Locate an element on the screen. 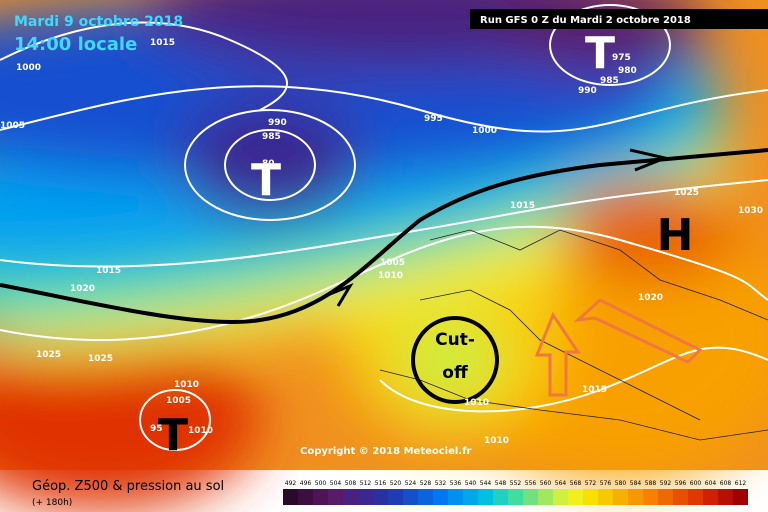 The image size is (768, 512). legend-label: 520 is located at coordinates (396, 483).